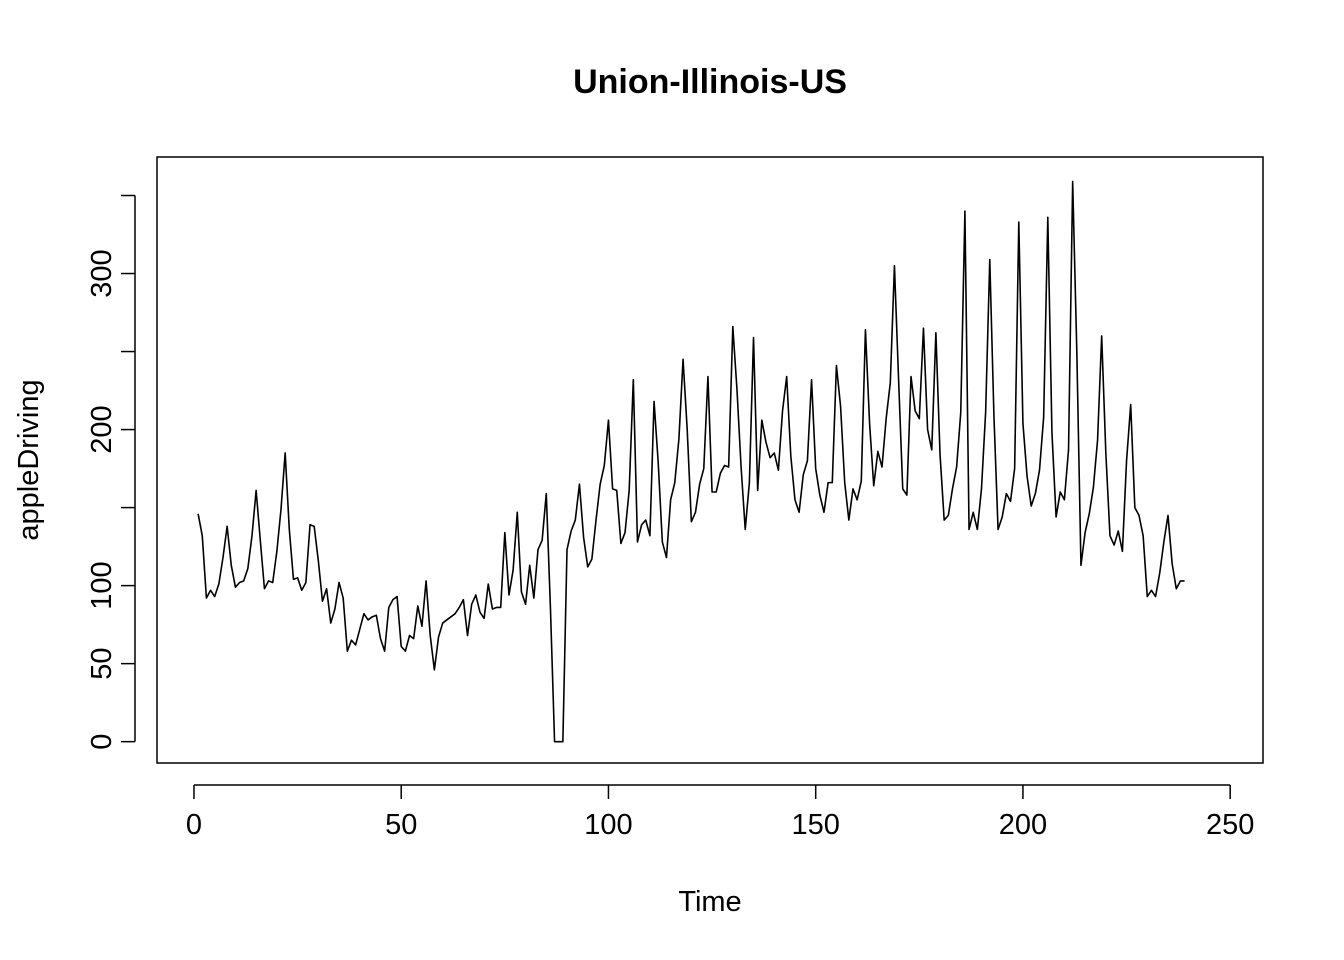  What do you see at coordinates (608, 825) in the screenshot?
I see `x-tick-label: 100` at bounding box center [608, 825].